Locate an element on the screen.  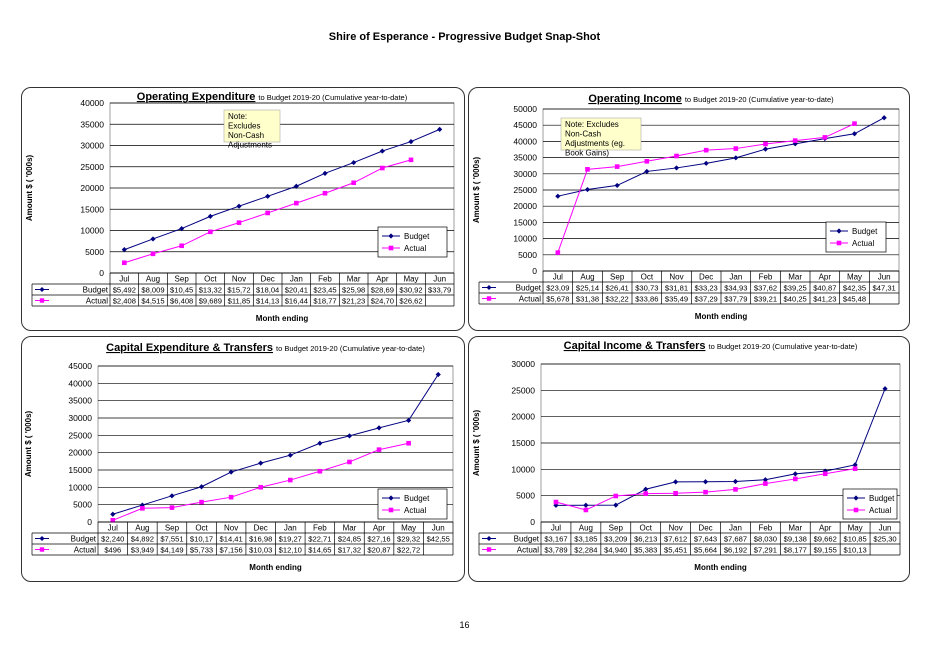
table-cell-value: $496 is located at coordinates (112, 550).